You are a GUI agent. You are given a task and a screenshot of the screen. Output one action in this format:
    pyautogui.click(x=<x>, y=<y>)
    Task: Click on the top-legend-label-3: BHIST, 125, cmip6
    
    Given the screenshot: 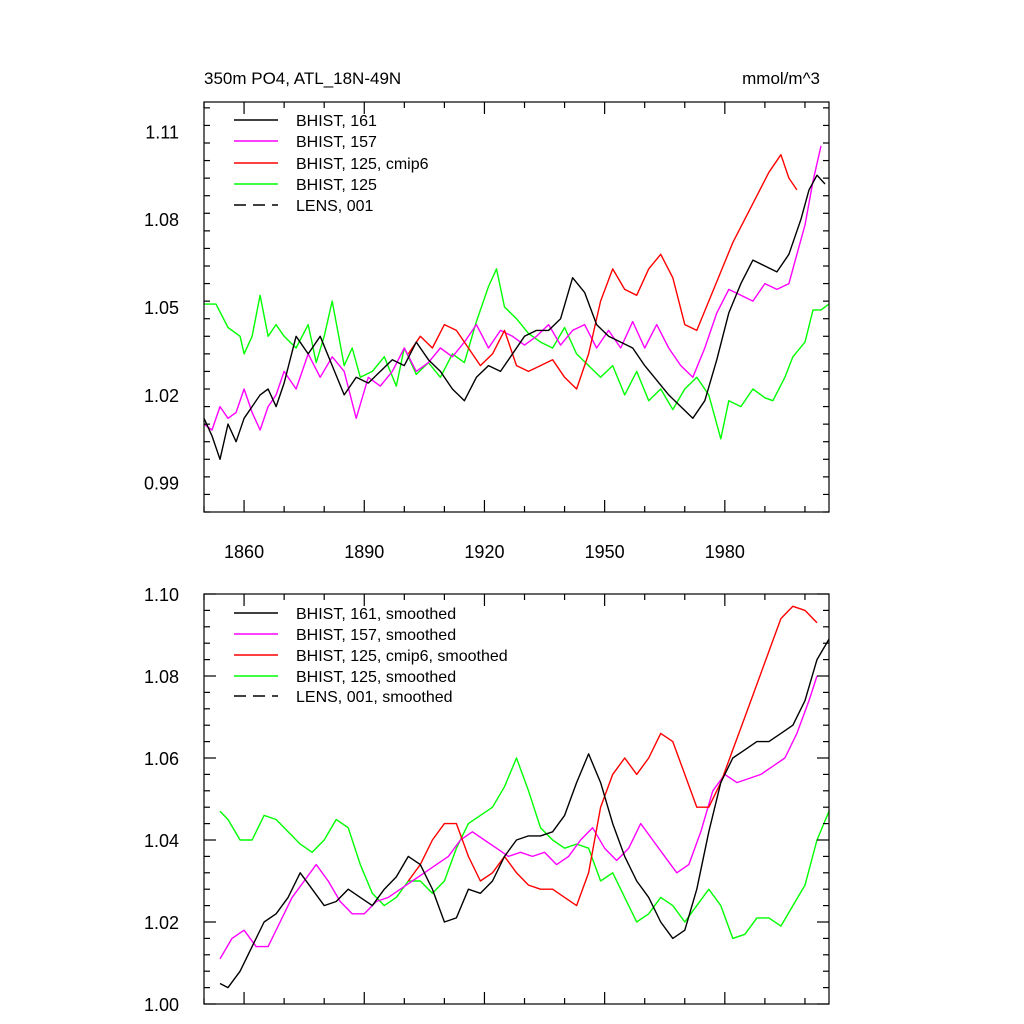 What is the action you would take?
    pyautogui.click(x=362, y=164)
    